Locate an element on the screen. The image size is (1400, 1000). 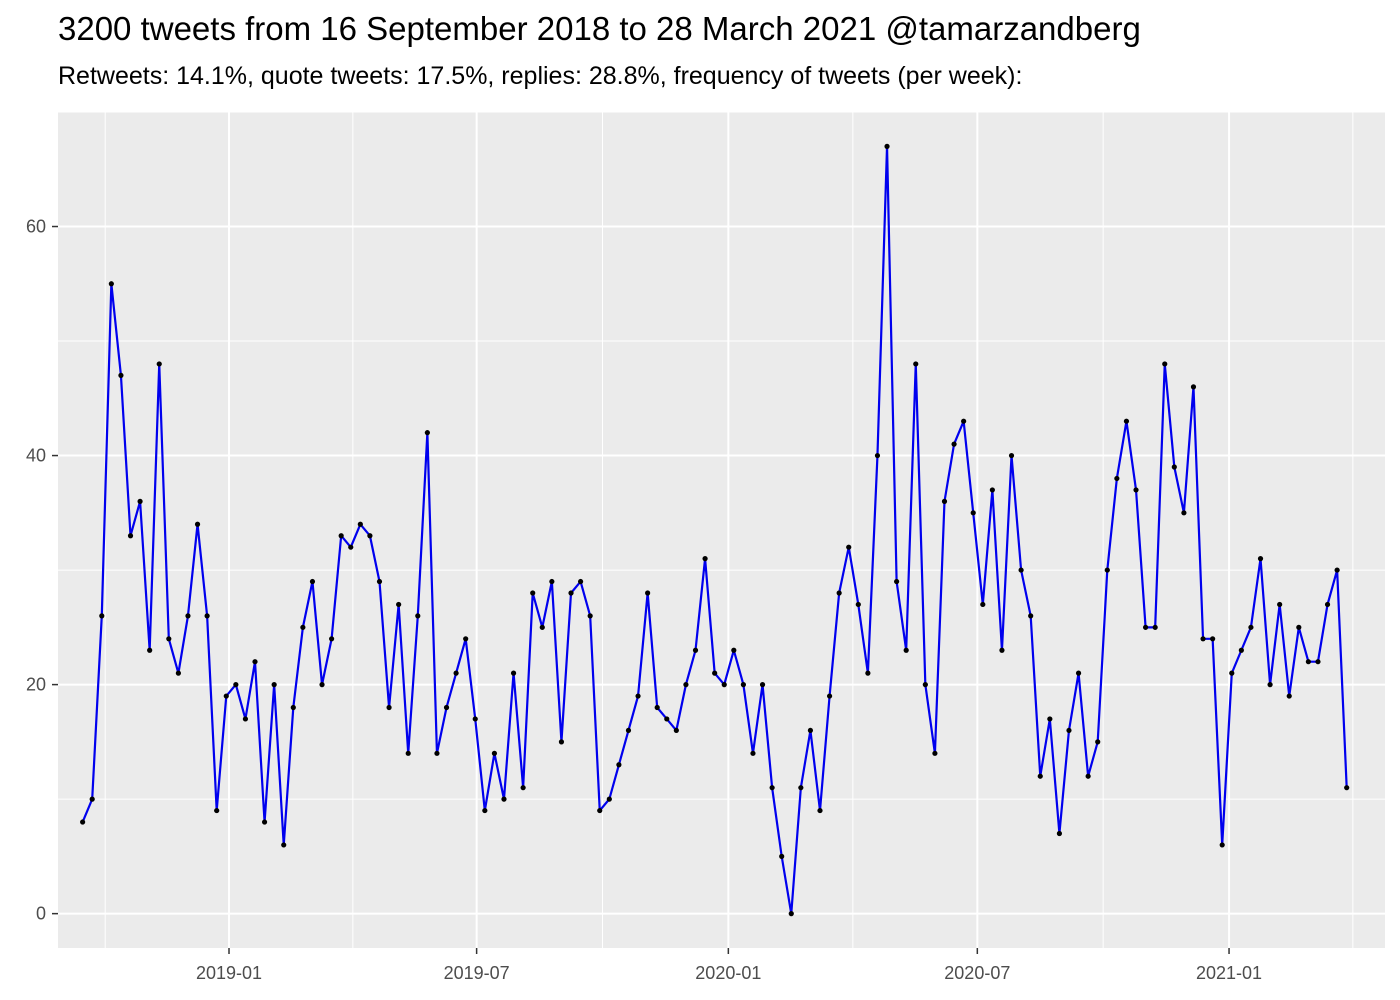
y-tick-label: 40 is located at coordinates (36, 456).